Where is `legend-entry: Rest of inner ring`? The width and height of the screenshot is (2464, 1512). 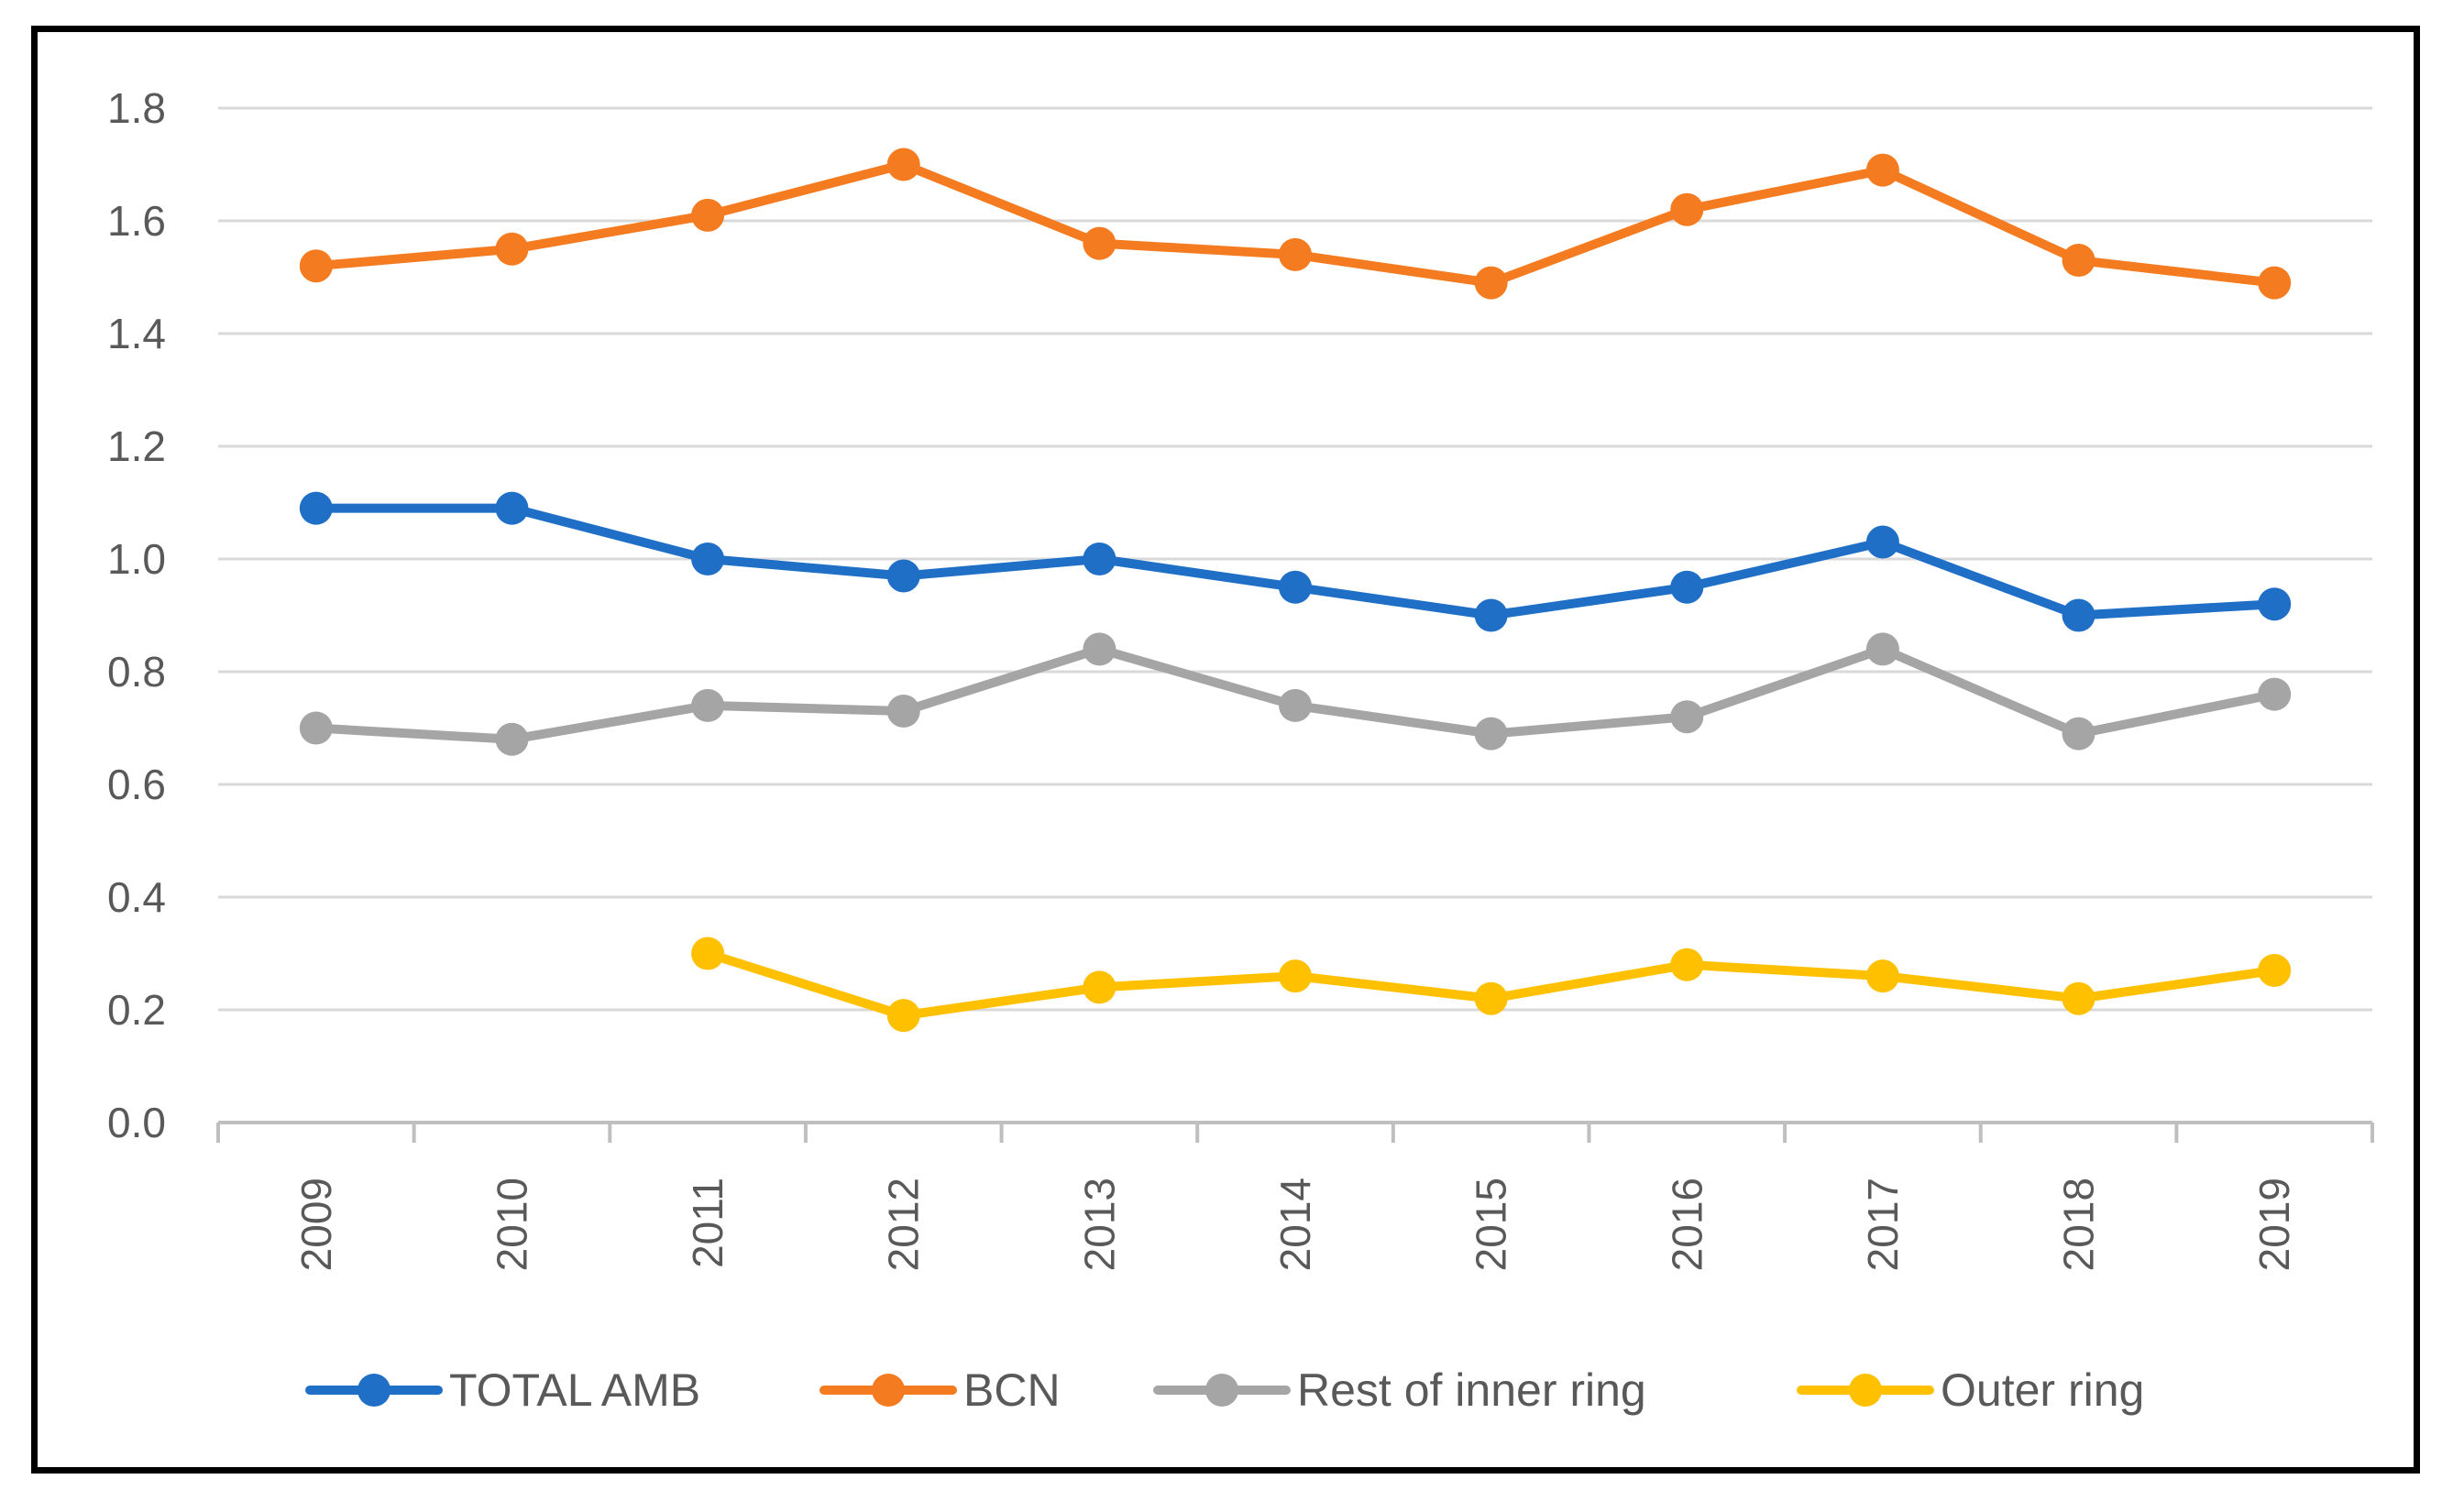
legend-entry: Rest of inner ring is located at coordinates (1399, 1390).